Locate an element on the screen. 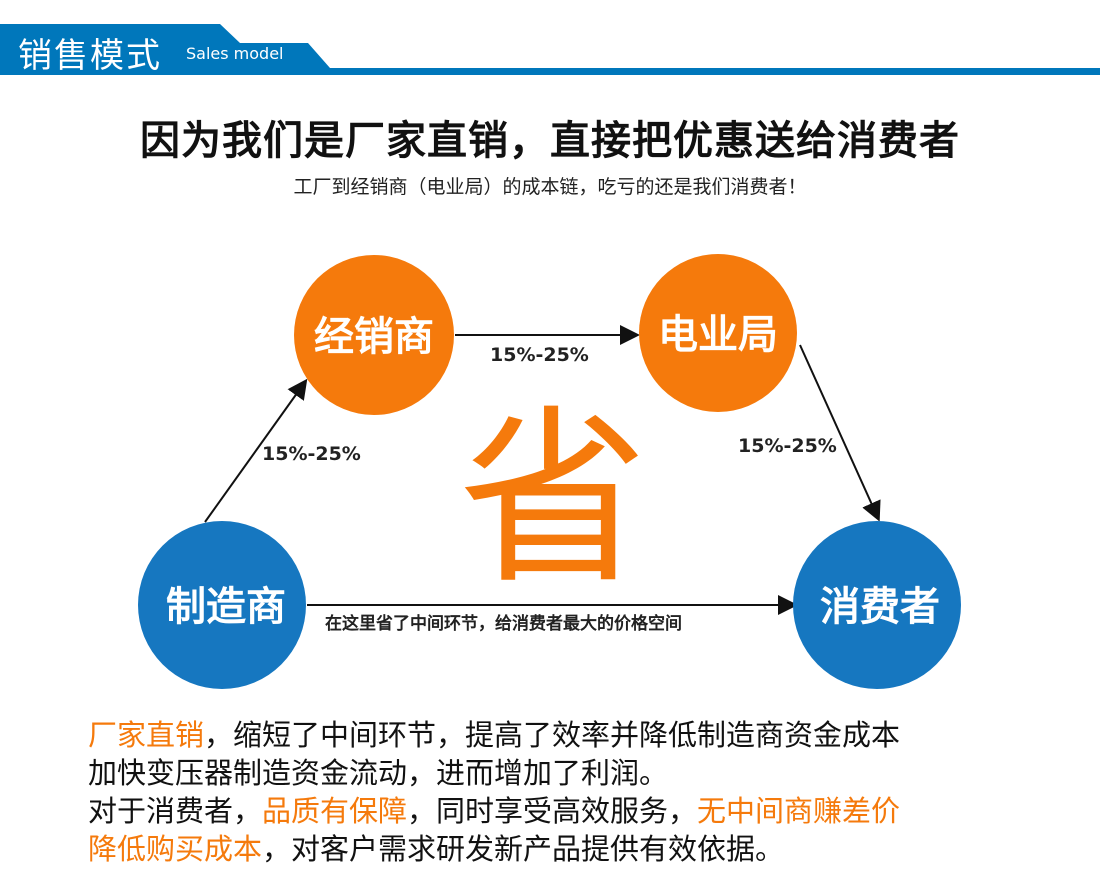  subheadline: 工厂到经销商（电业局）的成本链，吃亏的还是我们消费者！ is located at coordinates (550, 187).